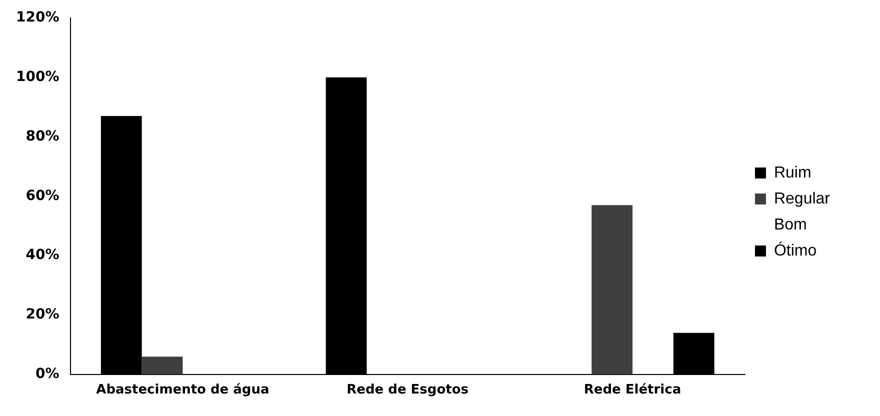 This screenshot has height=416, width=880. What do you see at coordinates (407, 390) in the screenshot?
I see `x-tick-label: Rede de Esgotos` at bounding box center [407, 390].